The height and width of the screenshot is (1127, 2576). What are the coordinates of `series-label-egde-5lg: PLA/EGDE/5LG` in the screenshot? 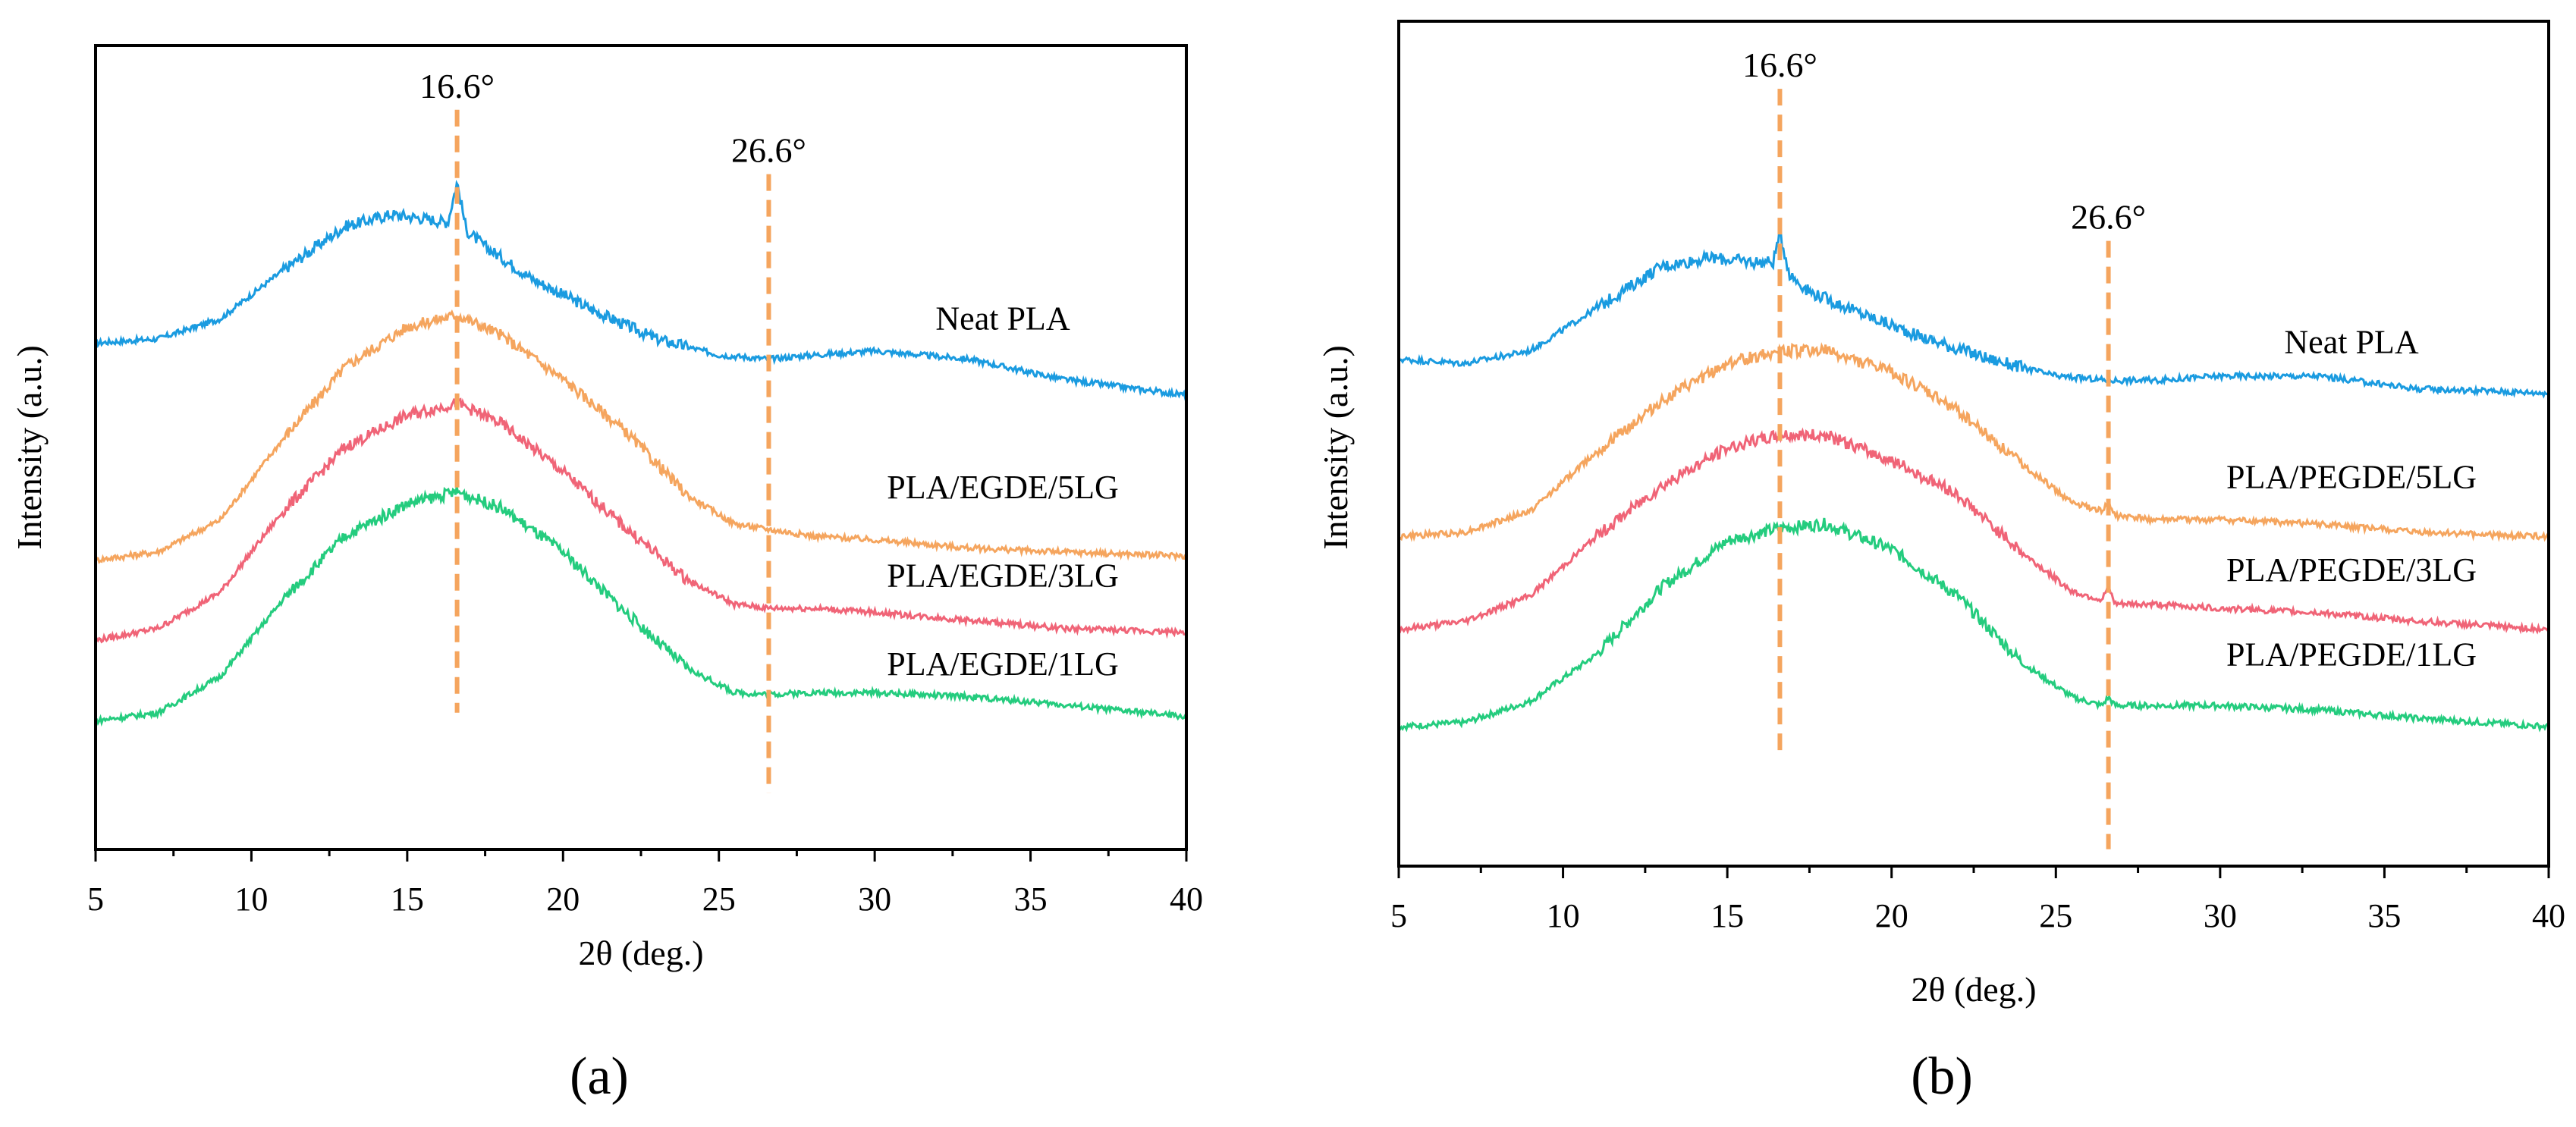 It's located at (1003, 487).